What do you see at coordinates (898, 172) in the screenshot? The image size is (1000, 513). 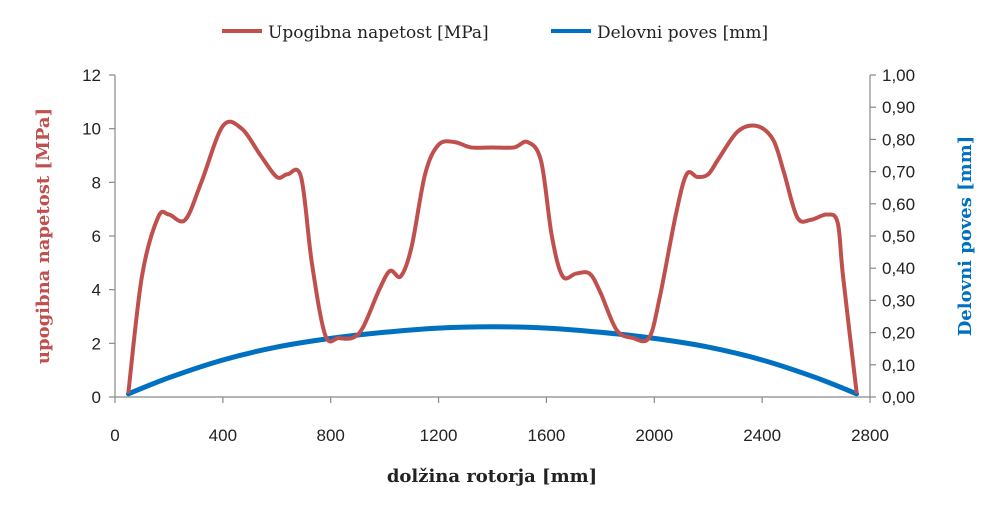 I see `y-right-tick-label: 0,70` at bounding box center [898, 172].